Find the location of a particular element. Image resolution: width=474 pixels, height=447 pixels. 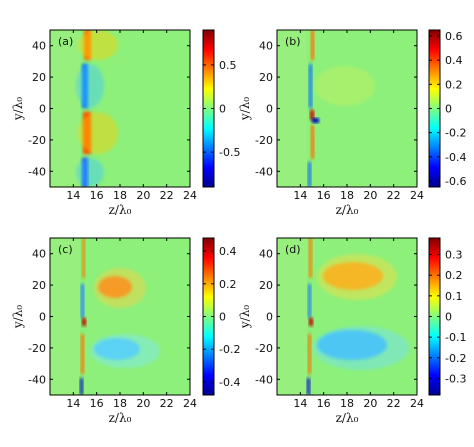

panel-label: (d) is located at coordinates (293, 249).